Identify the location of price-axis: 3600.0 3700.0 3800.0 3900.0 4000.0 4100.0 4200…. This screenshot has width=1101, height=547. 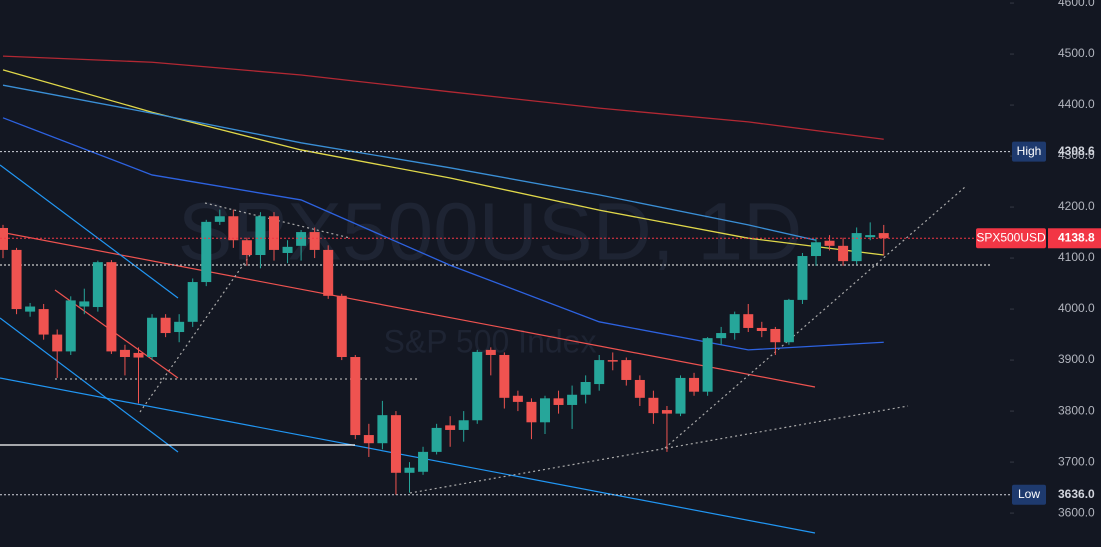
(1052, 259).